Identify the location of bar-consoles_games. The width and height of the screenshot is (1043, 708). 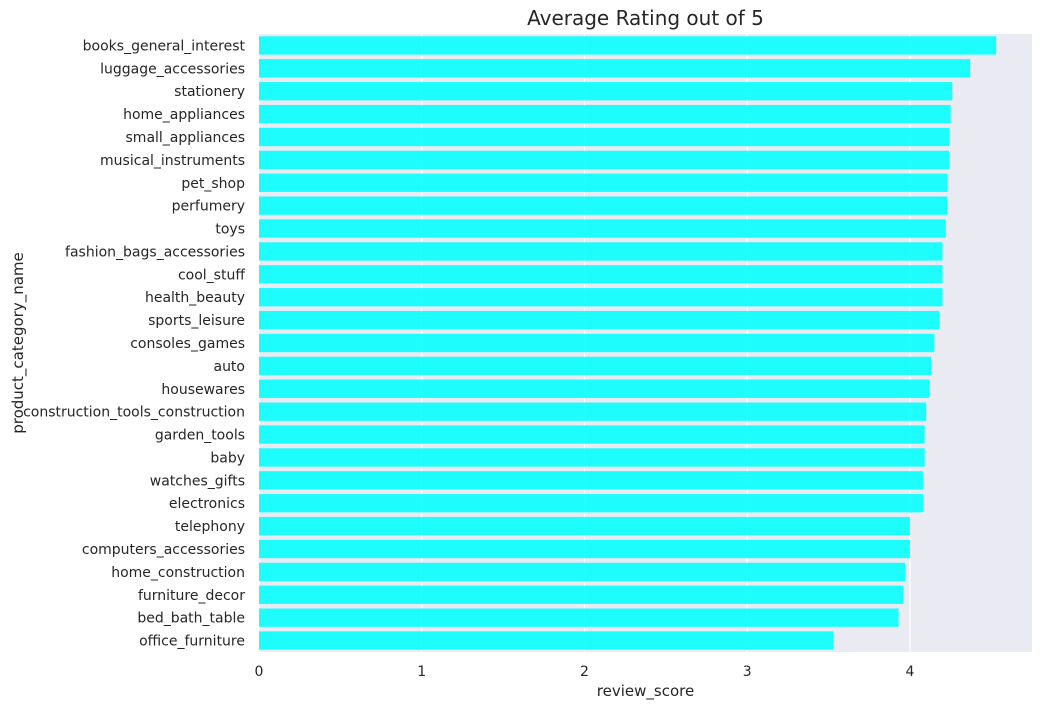
(597, 343).